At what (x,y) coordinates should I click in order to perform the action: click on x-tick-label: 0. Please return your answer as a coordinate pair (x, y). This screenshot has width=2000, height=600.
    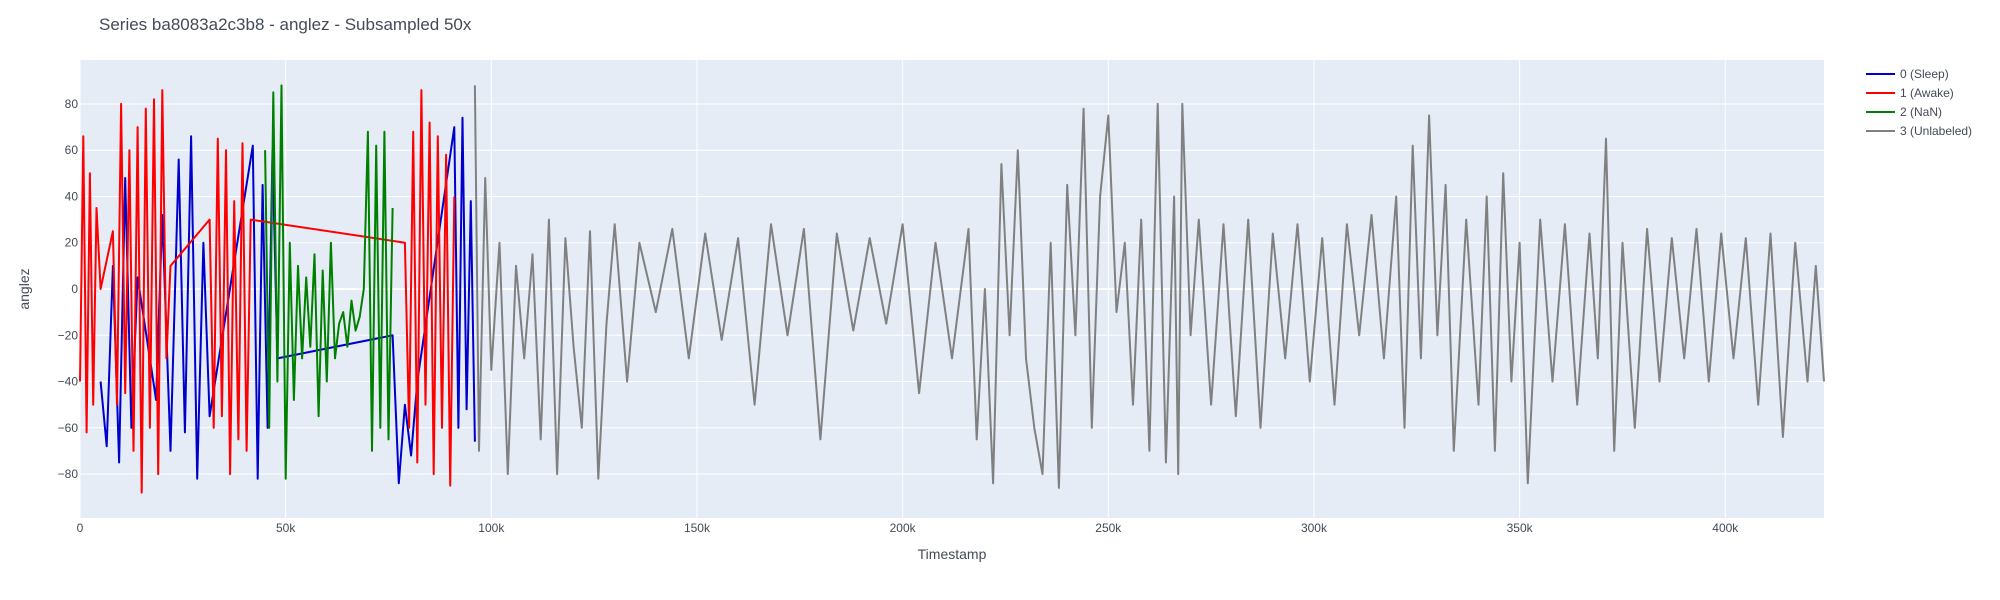
    Looking at the image, I should click on (80, 528).